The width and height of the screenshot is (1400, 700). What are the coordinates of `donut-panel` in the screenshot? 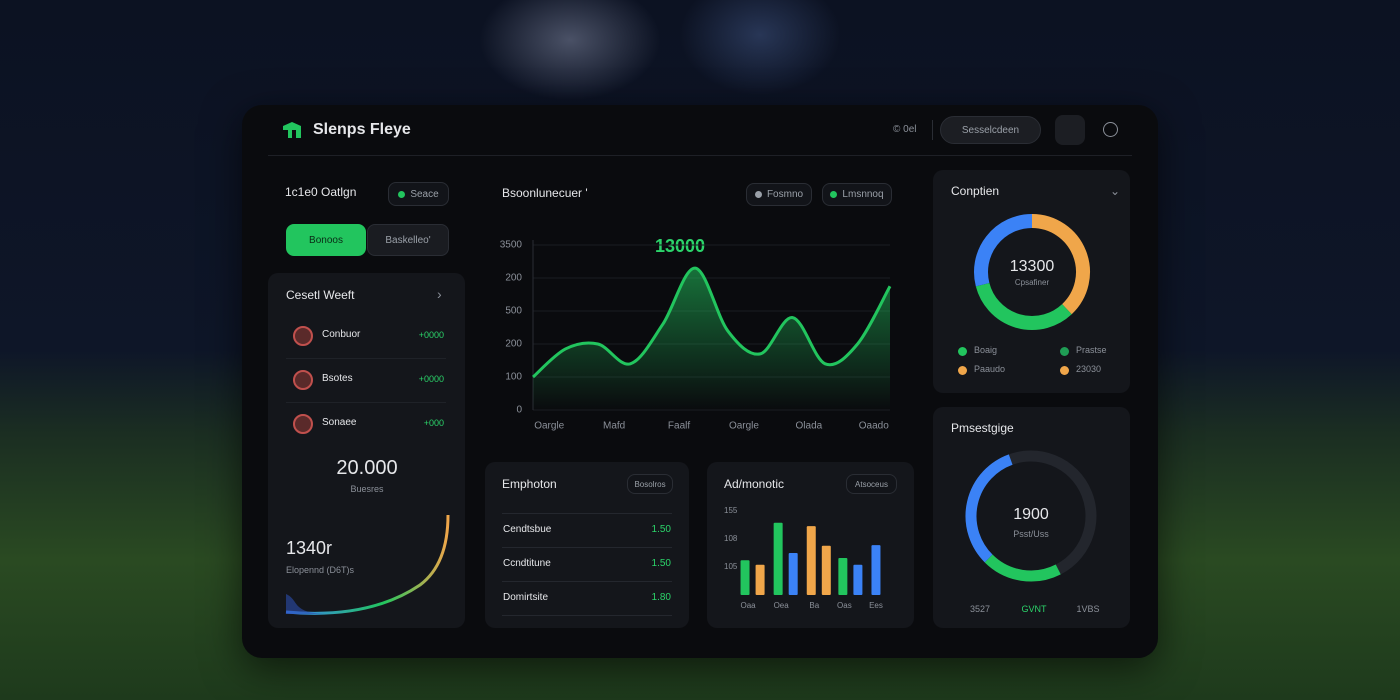 It's located at (1031, 281).